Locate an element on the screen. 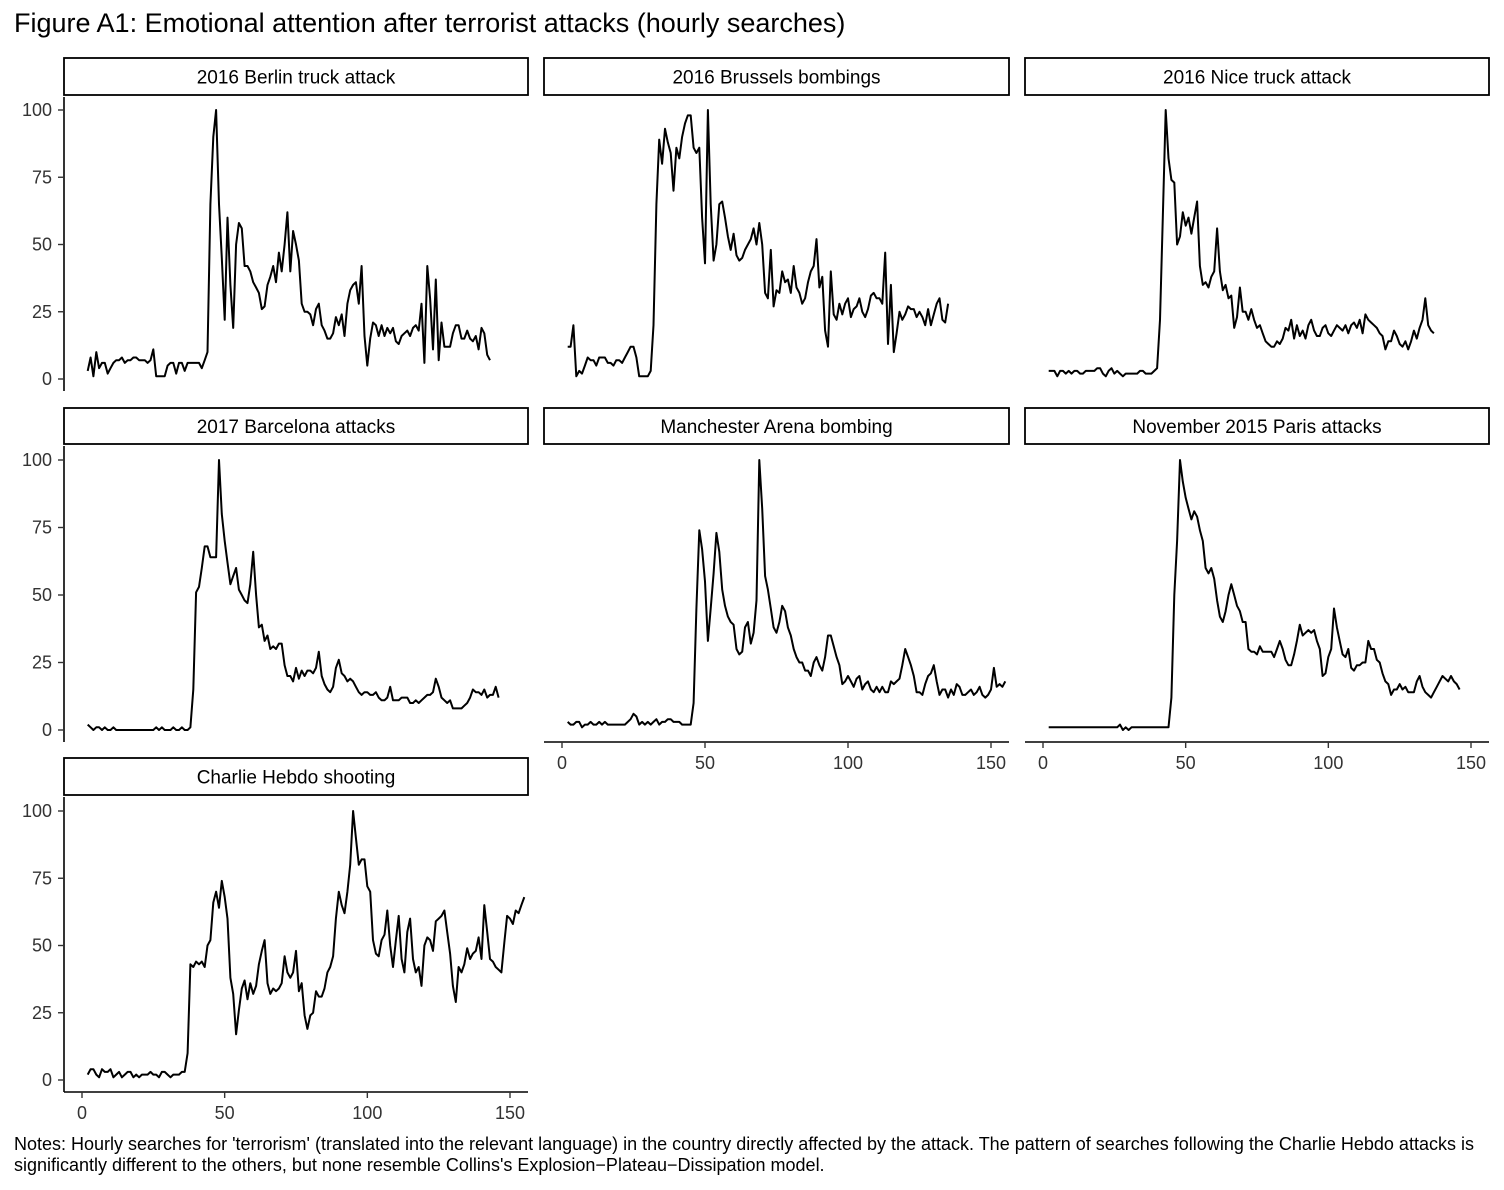 The image size is (1504, 1190). facet-panel: 2017 Barcelona attacks 0 25 50 75 100 is located at coordinates (275, 574).